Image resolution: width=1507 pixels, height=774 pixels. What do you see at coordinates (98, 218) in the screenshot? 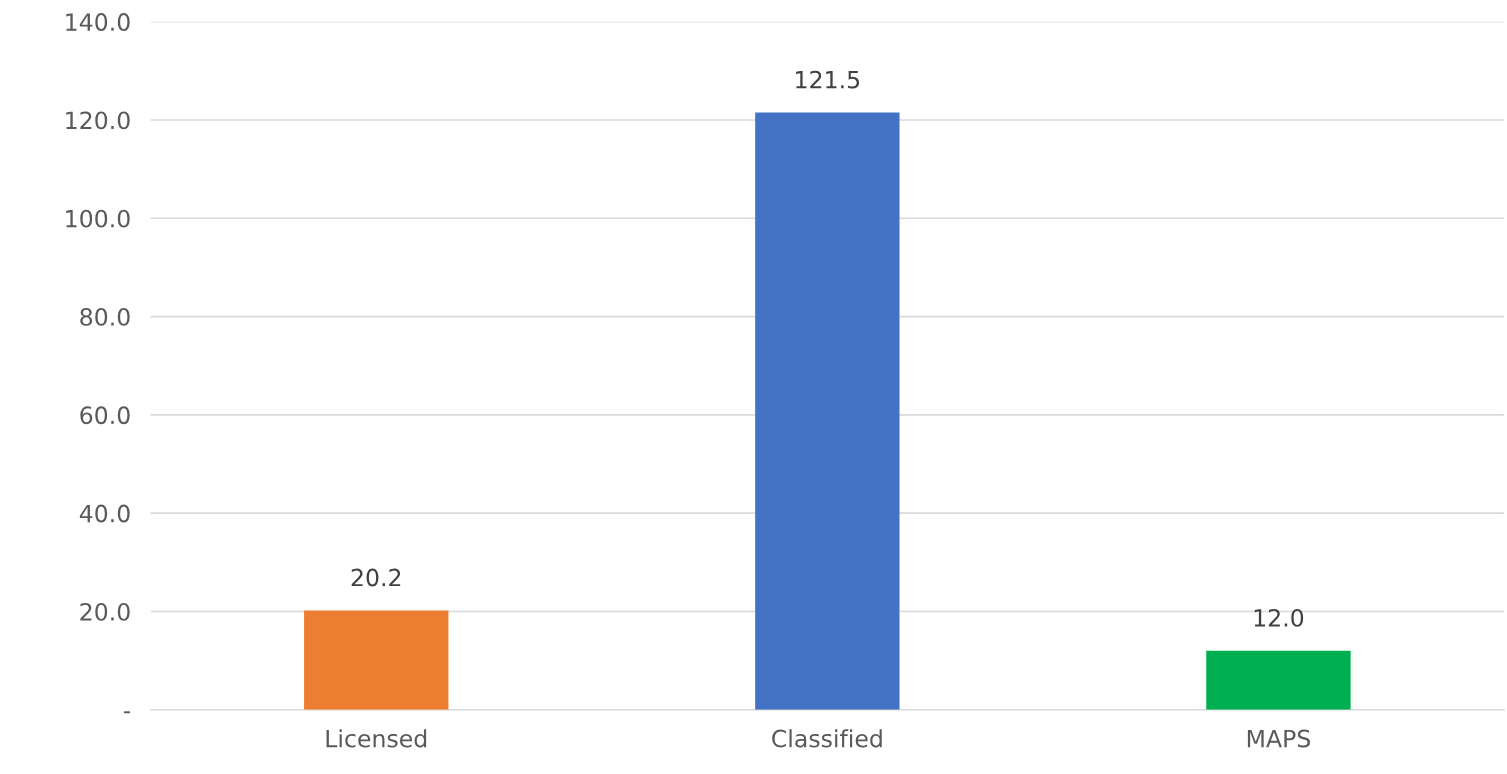
I see `y-tick-label: 100.0` at bounding box center [98, 218].